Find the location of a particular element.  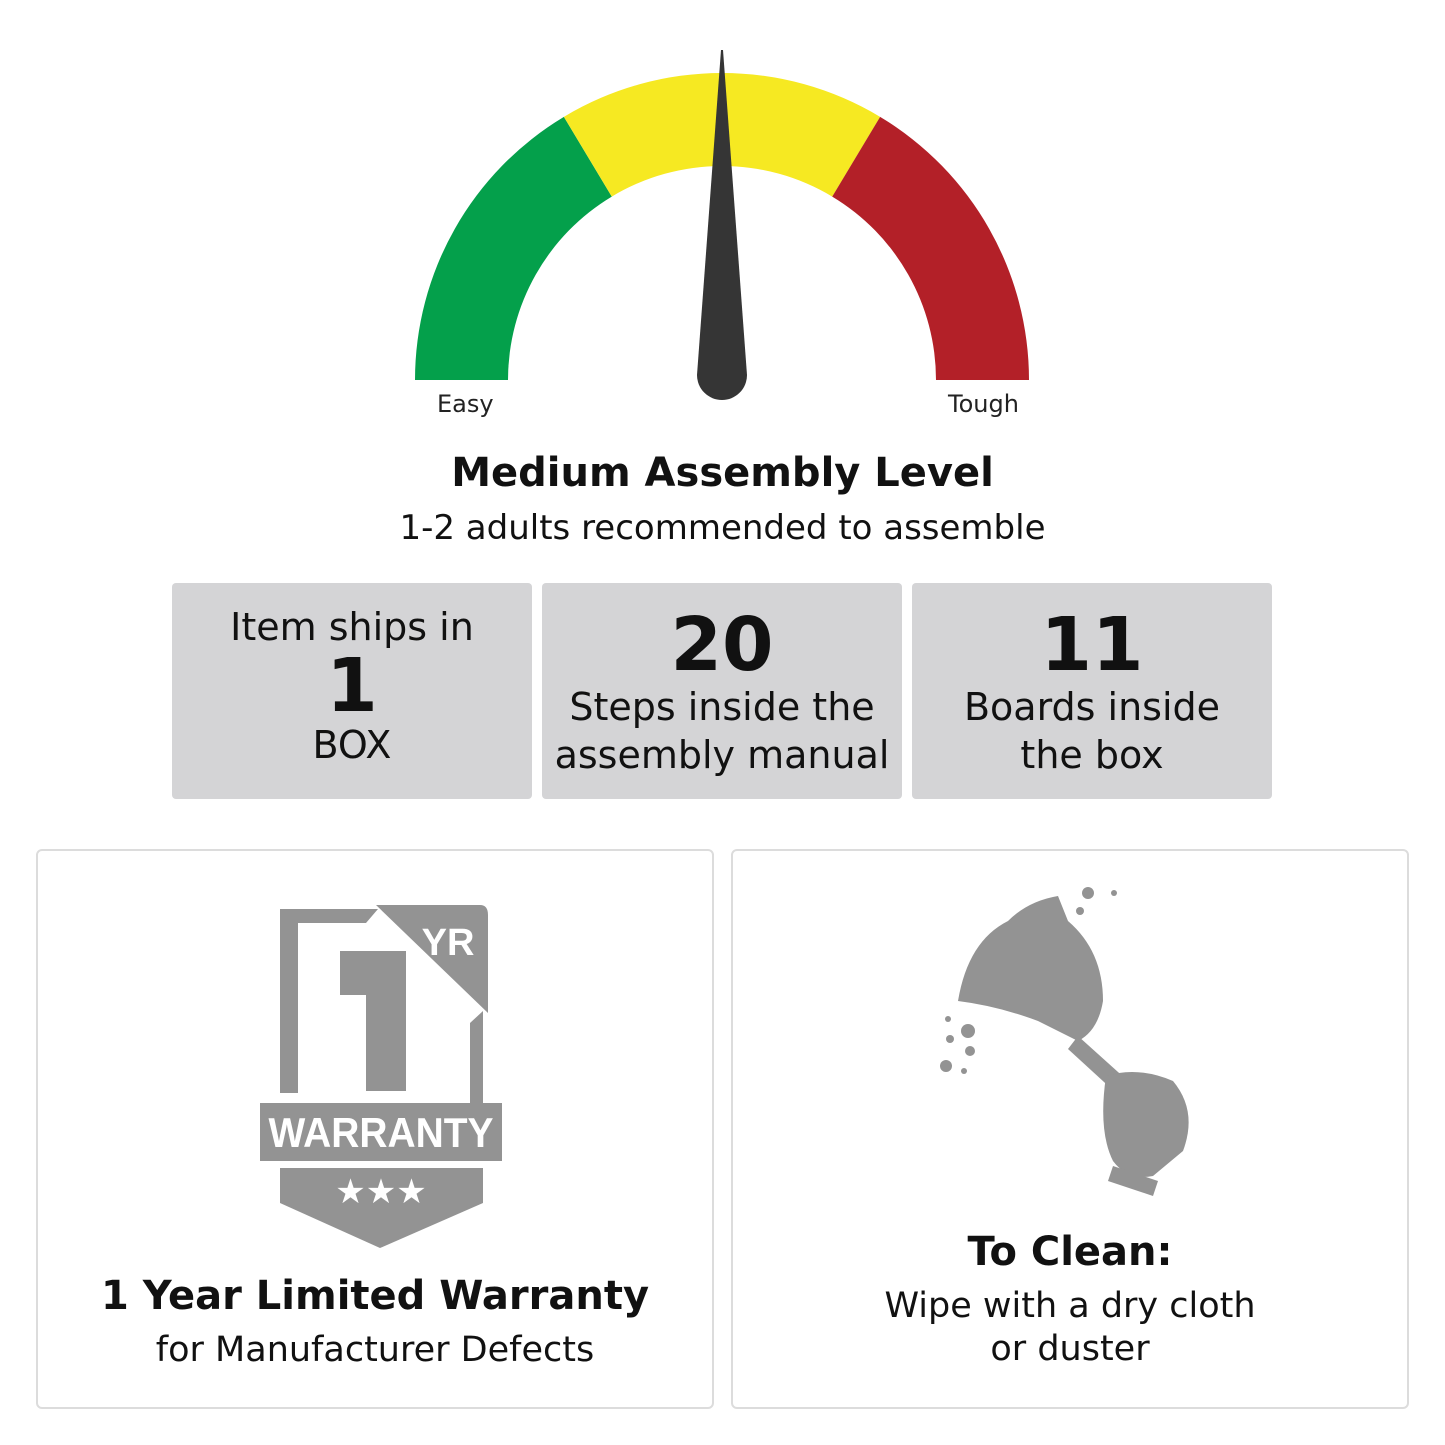

gauge-needle is located at coordinates (722, 225).